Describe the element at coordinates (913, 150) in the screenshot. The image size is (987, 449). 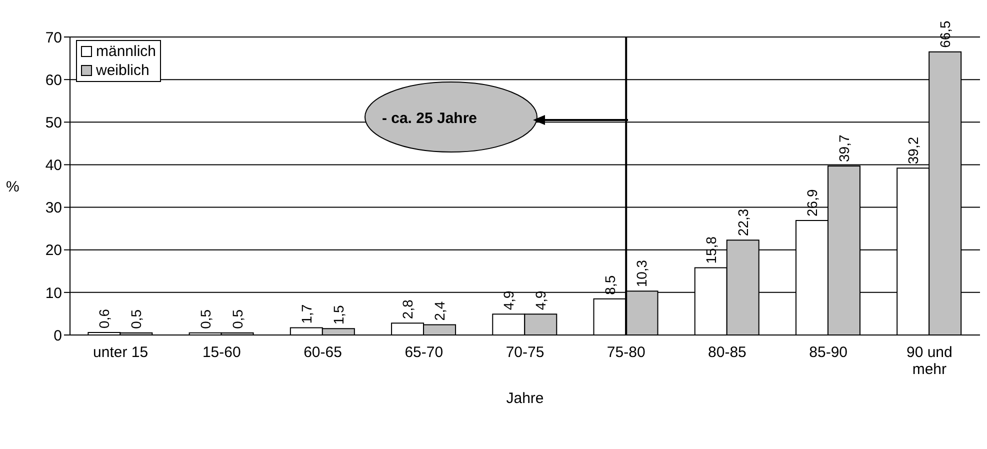
I see `data-label: 39,2` at that location.